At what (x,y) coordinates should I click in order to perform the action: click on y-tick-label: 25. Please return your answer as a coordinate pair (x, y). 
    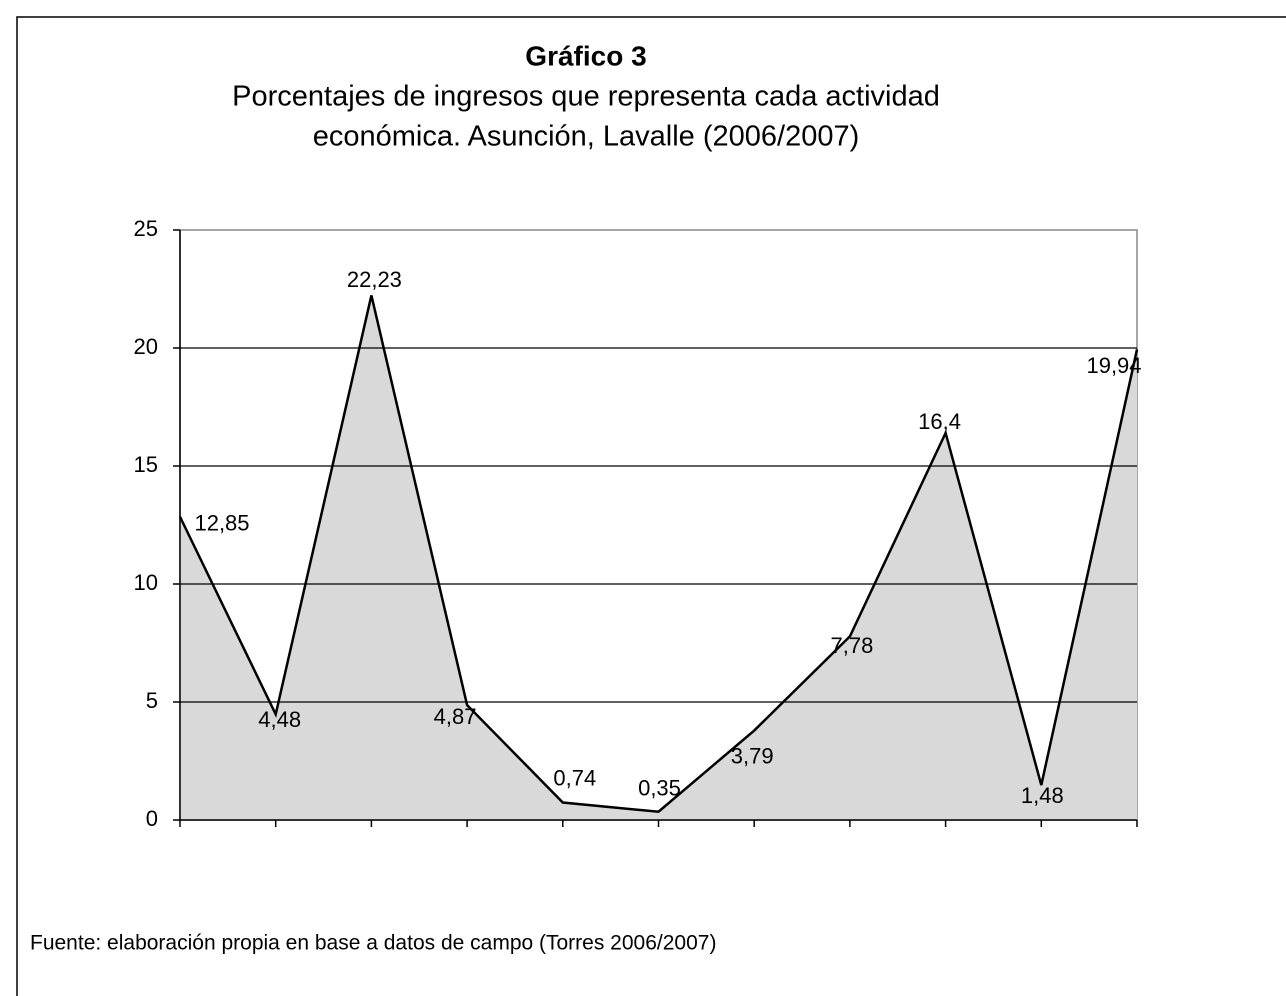
    Looking at the image, I should click on (146, 228).